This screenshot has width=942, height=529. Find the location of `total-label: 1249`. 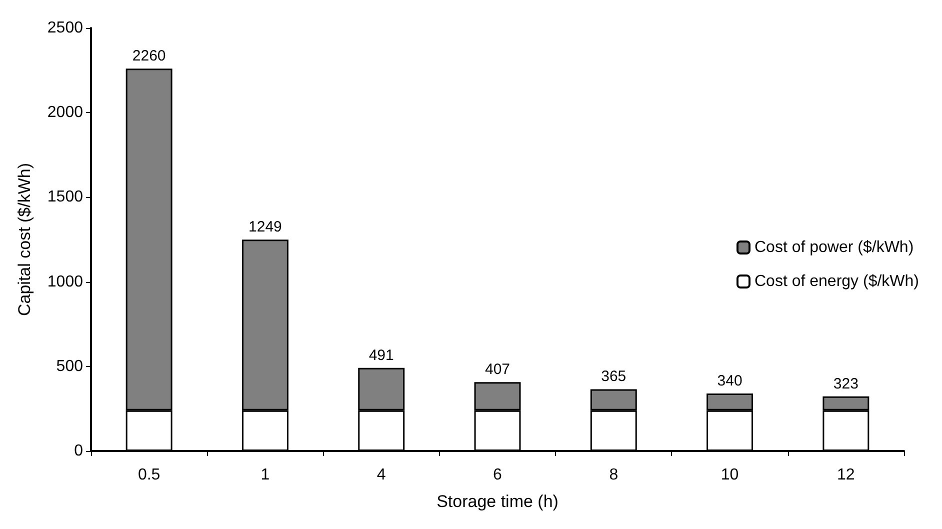

total-label: 1249 is located at coordinates (265, 227).